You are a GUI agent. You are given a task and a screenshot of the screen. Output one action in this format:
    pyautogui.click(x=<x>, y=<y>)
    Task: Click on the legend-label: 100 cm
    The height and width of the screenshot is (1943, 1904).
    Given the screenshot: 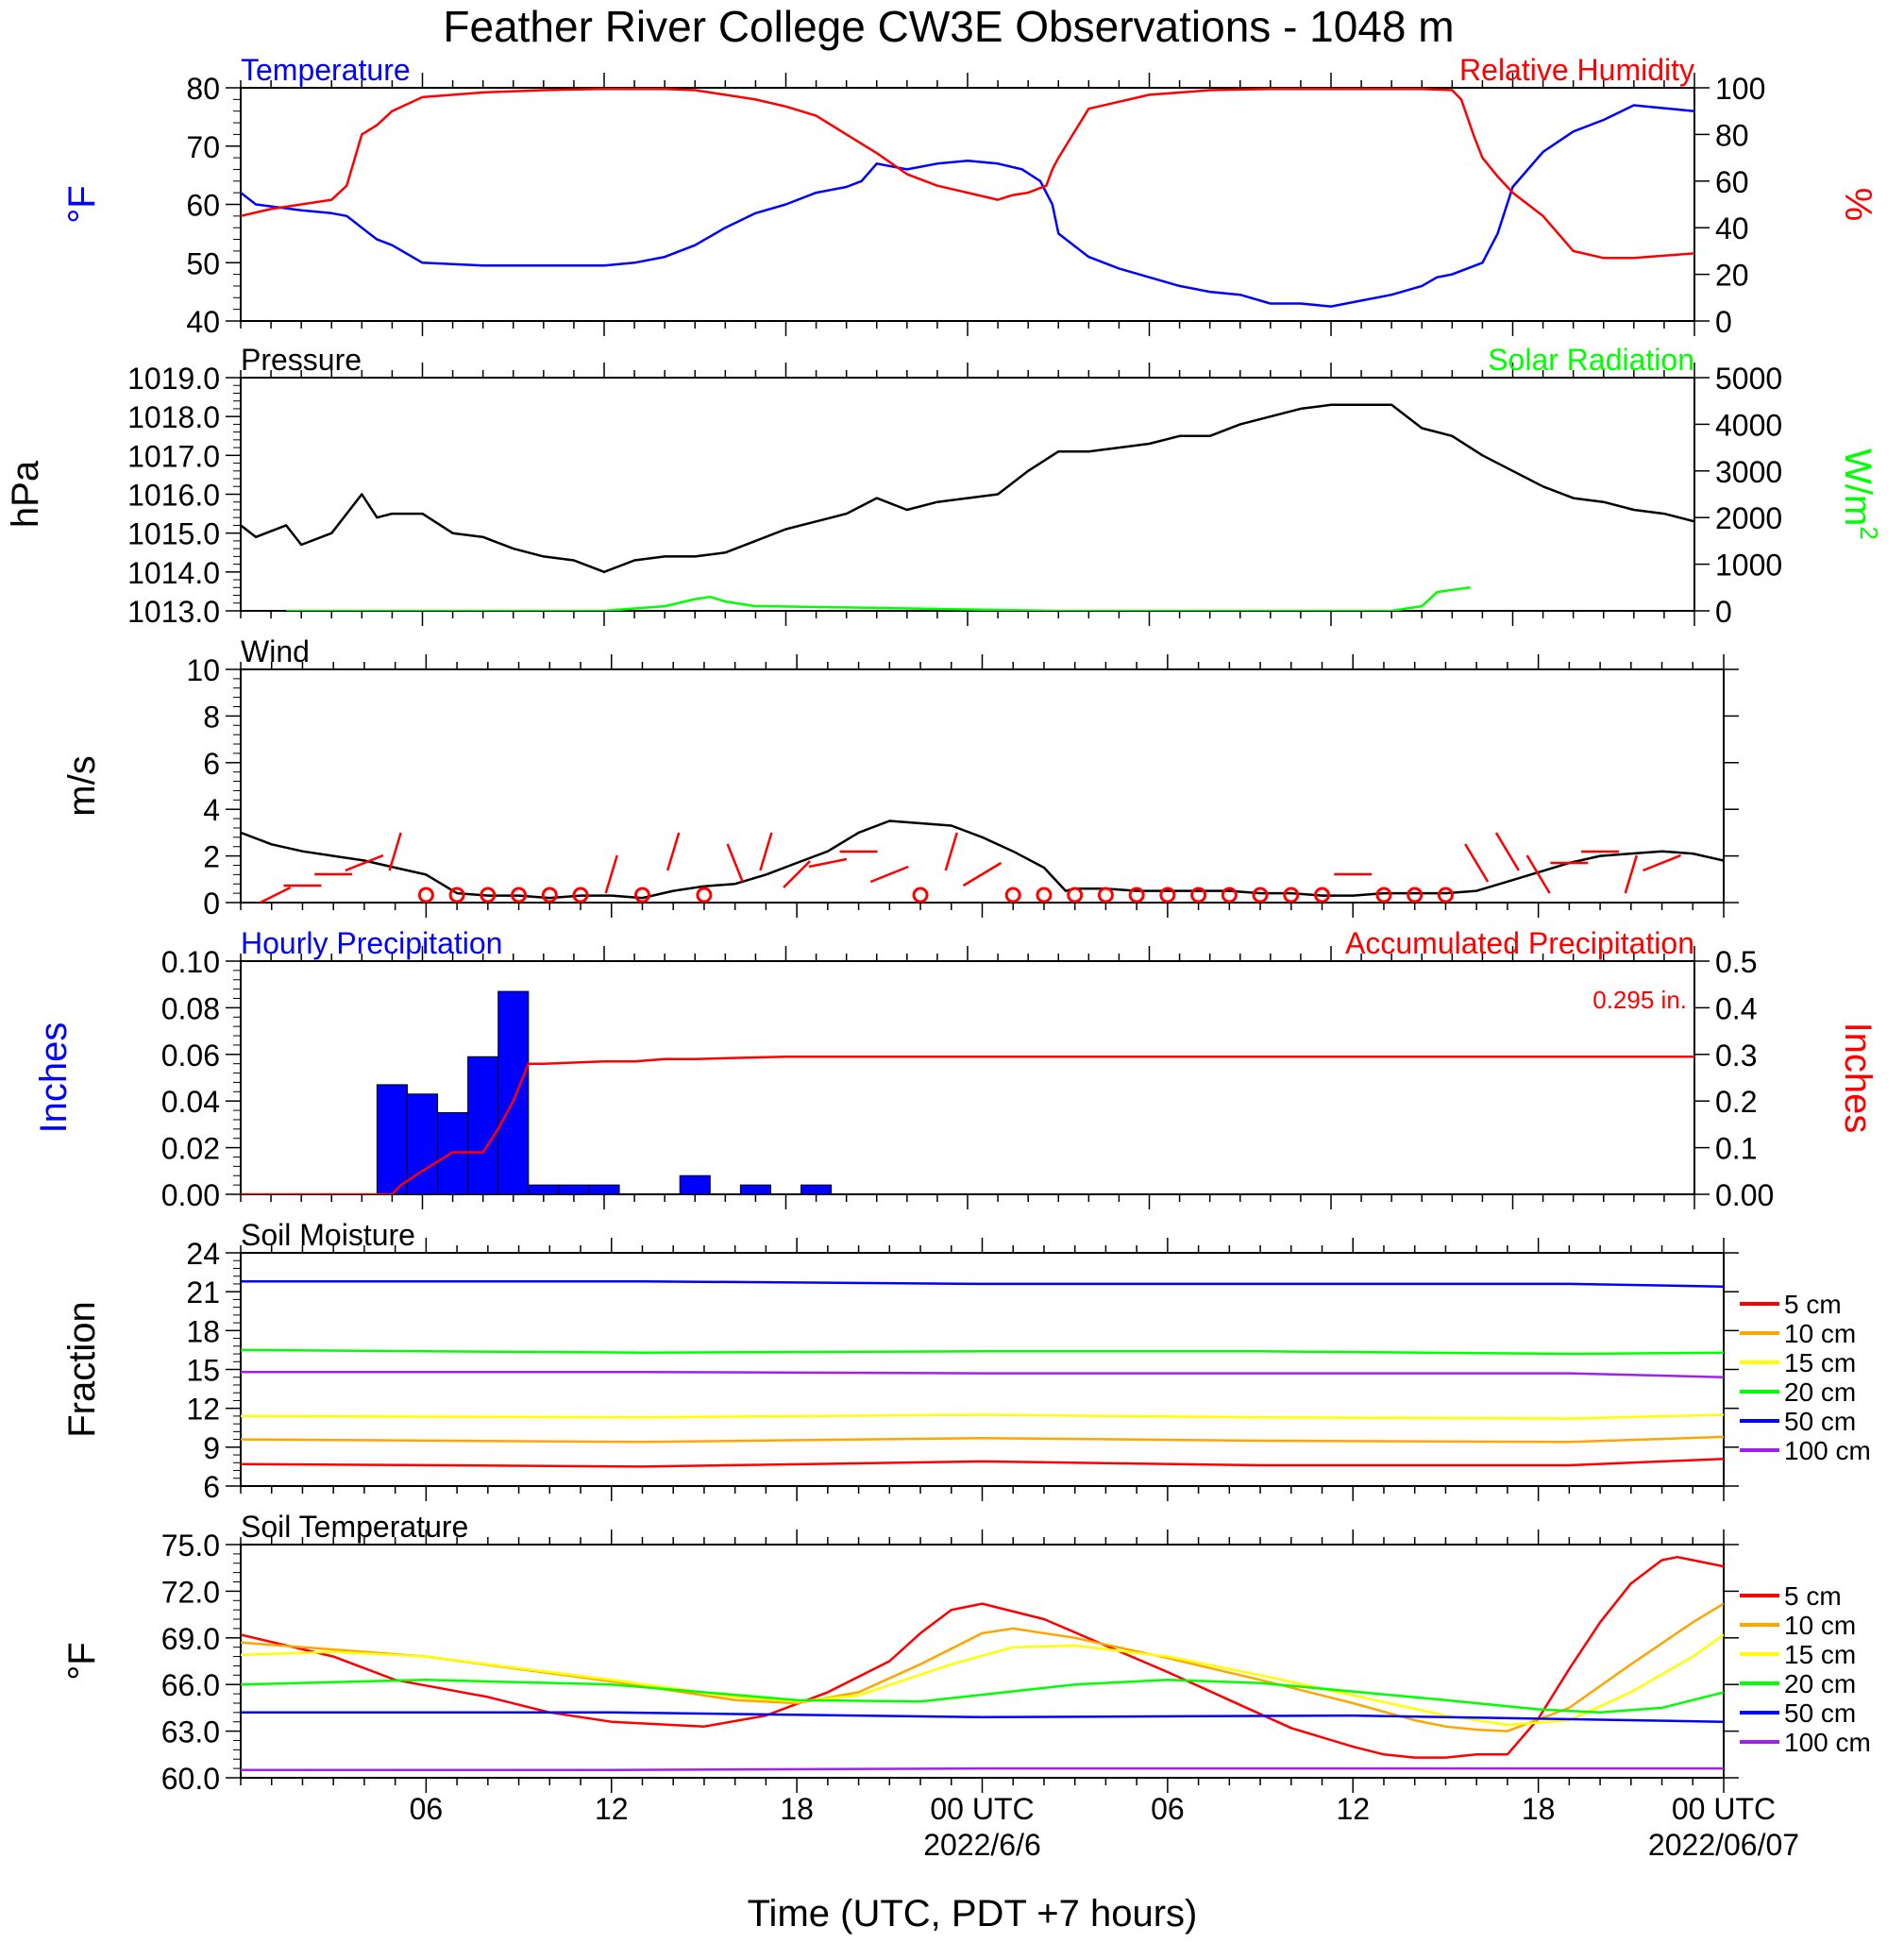 What is the action you would take?
    pyautogui.click(x=1827, y=1742)
    